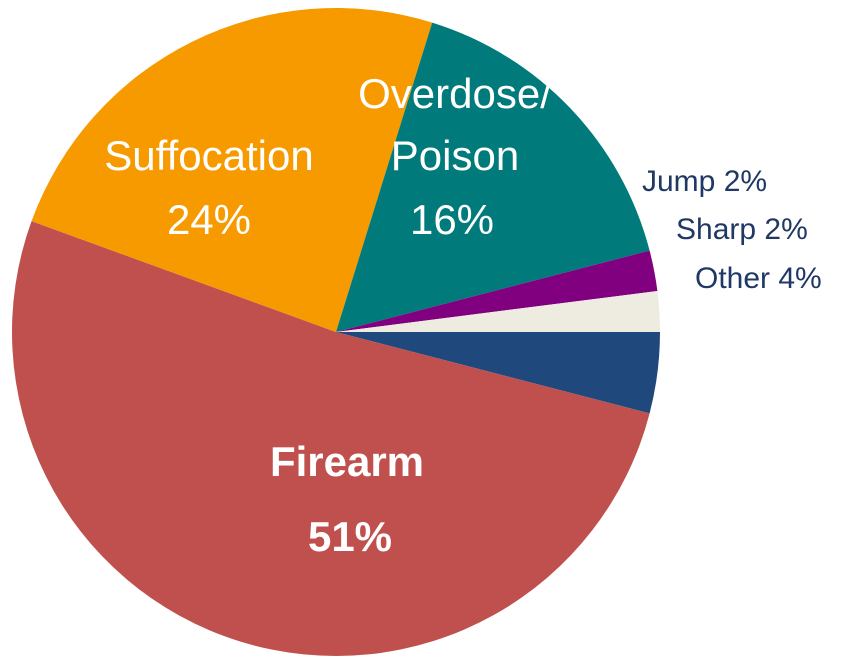 The height and width of the screenshot is (657, 856). Describe the element at coordinates (455, 93) in the screenshot. I see `label-overdose-line1: Overdose/` at that location.